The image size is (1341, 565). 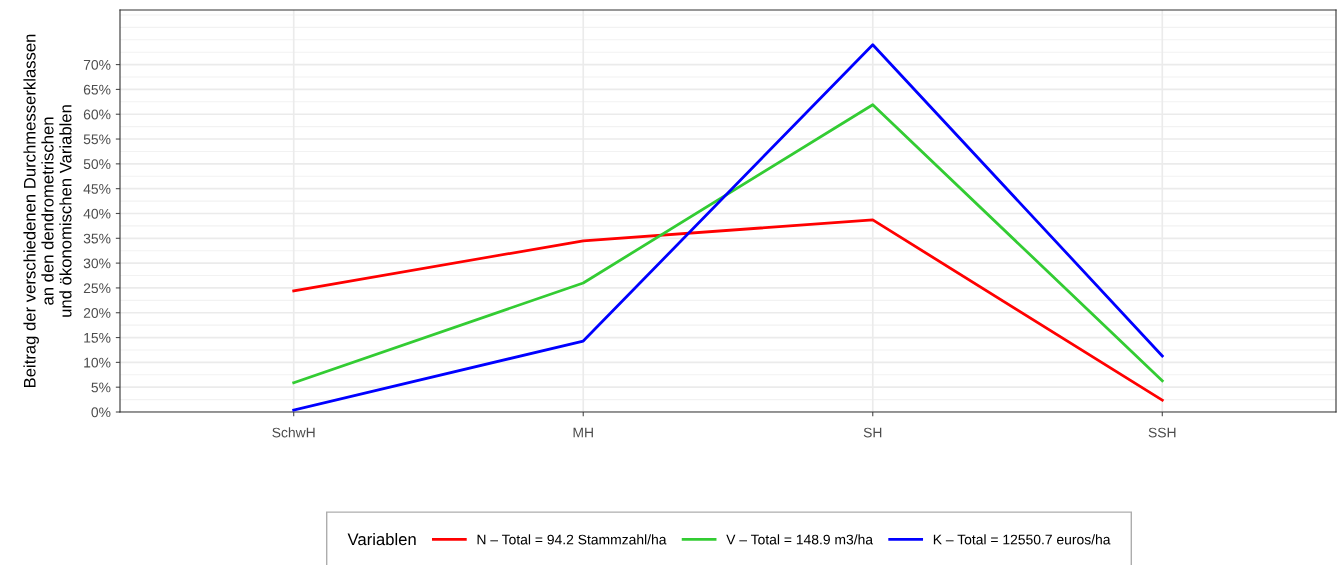 I want to click on y-tick-label: 40%, so click(x=97, y=213).